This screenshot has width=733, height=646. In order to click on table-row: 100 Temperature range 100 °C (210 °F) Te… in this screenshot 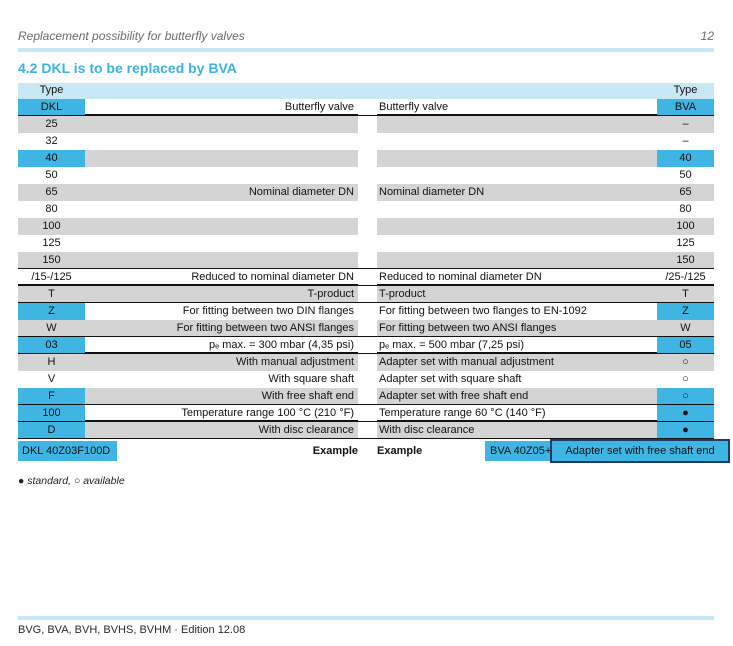, I will do `click(366, 413)`.